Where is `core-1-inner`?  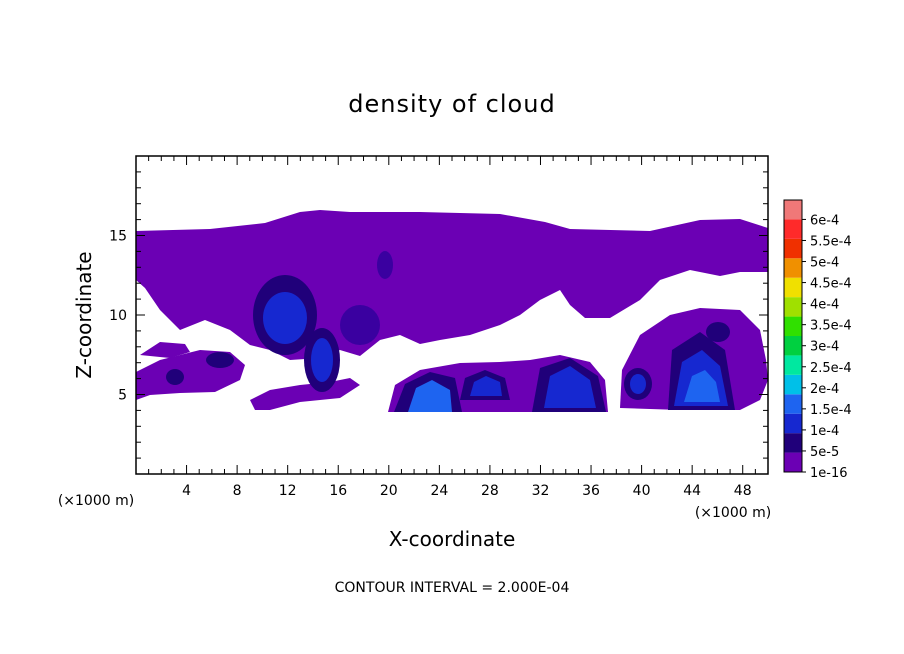
core-1-inner is located at coordinates (285, 318).